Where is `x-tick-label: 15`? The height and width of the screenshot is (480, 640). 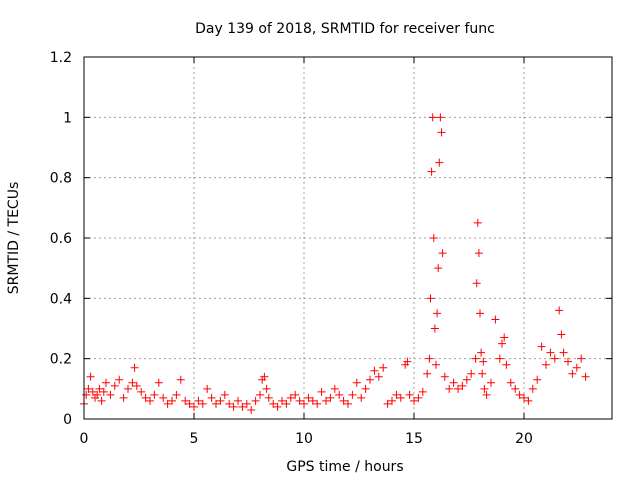 x-tick-label: 15 is located at coordinates (414, 439).